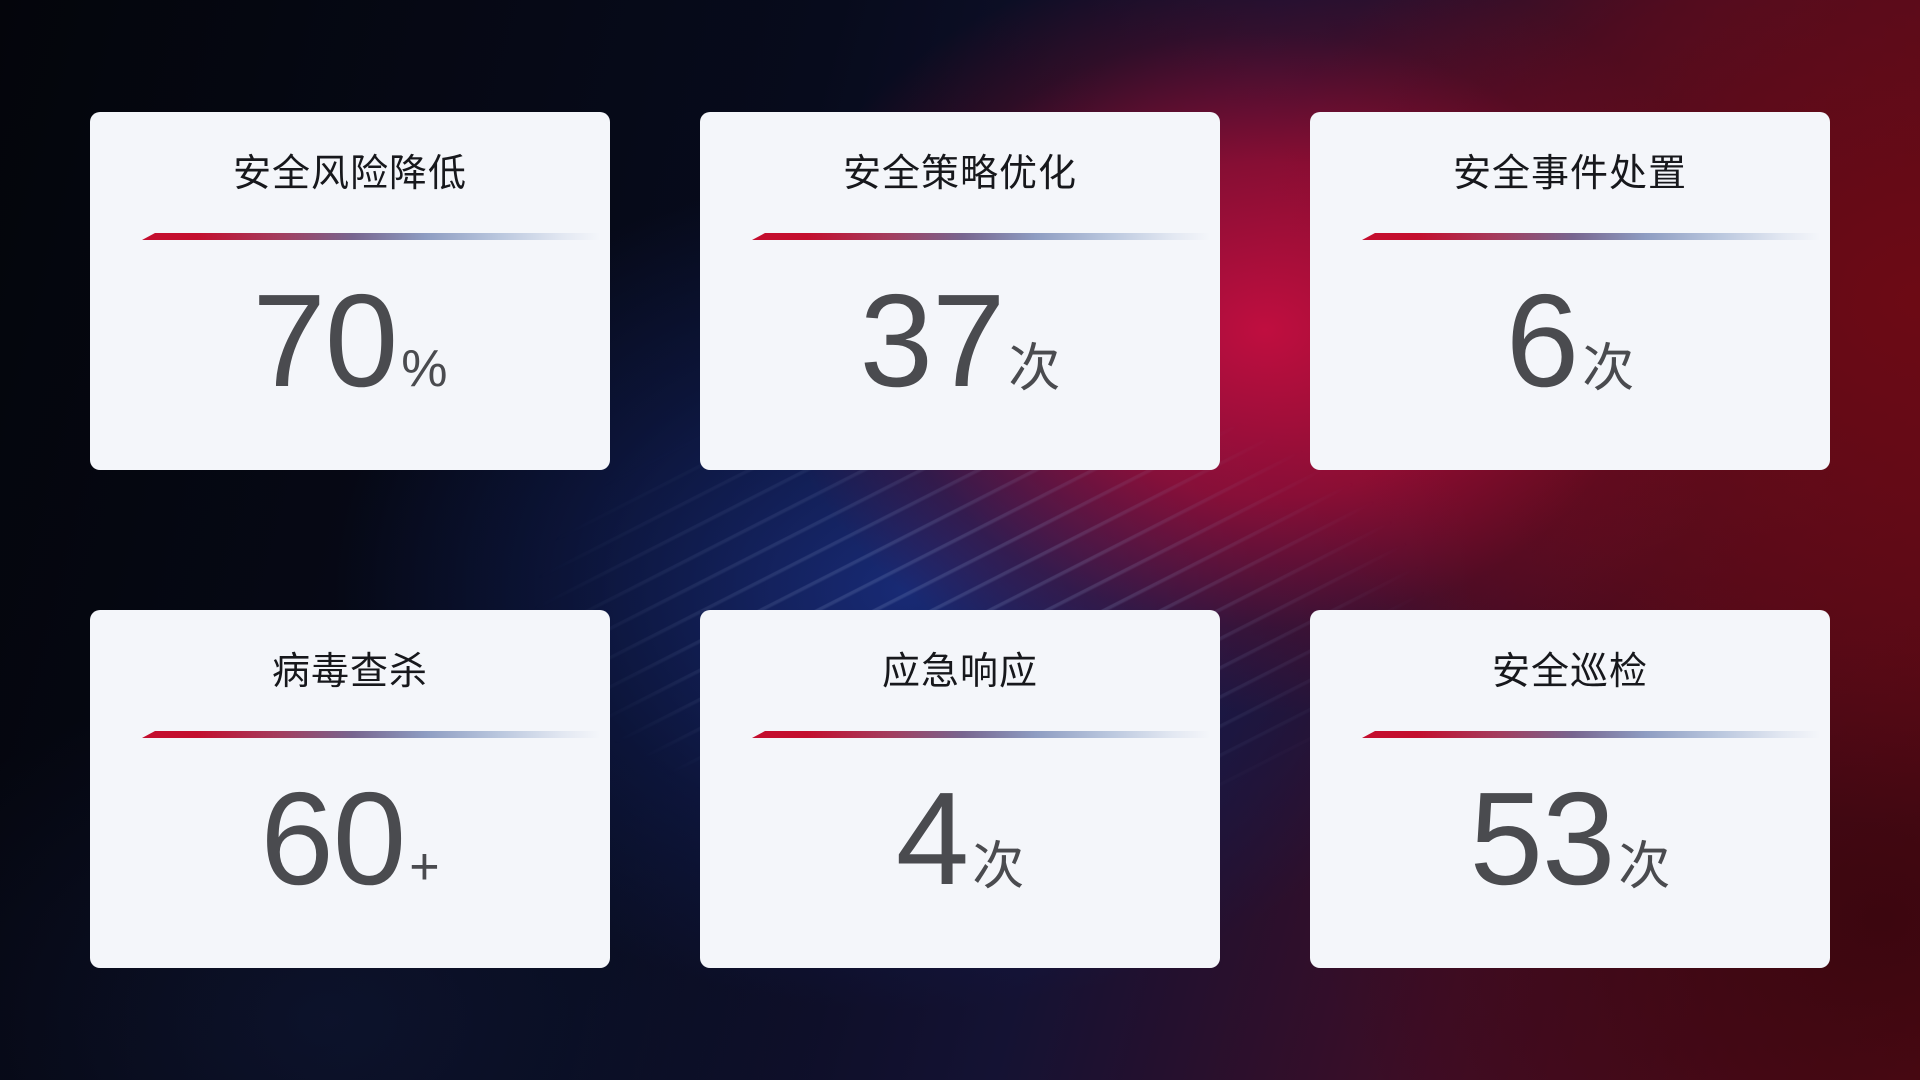  Describe the element at coordinates (1542, 838) in the screenshot. I see `stat-value: 53` at that location.